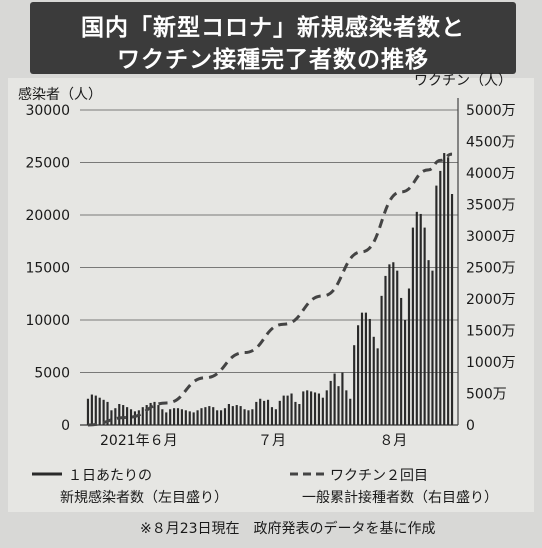 The height and width of the screenshot is (548, 542). Describe the element at coordinates (491, 237) in the screenshot. I see `right-tick-label: 3000万` at that location.